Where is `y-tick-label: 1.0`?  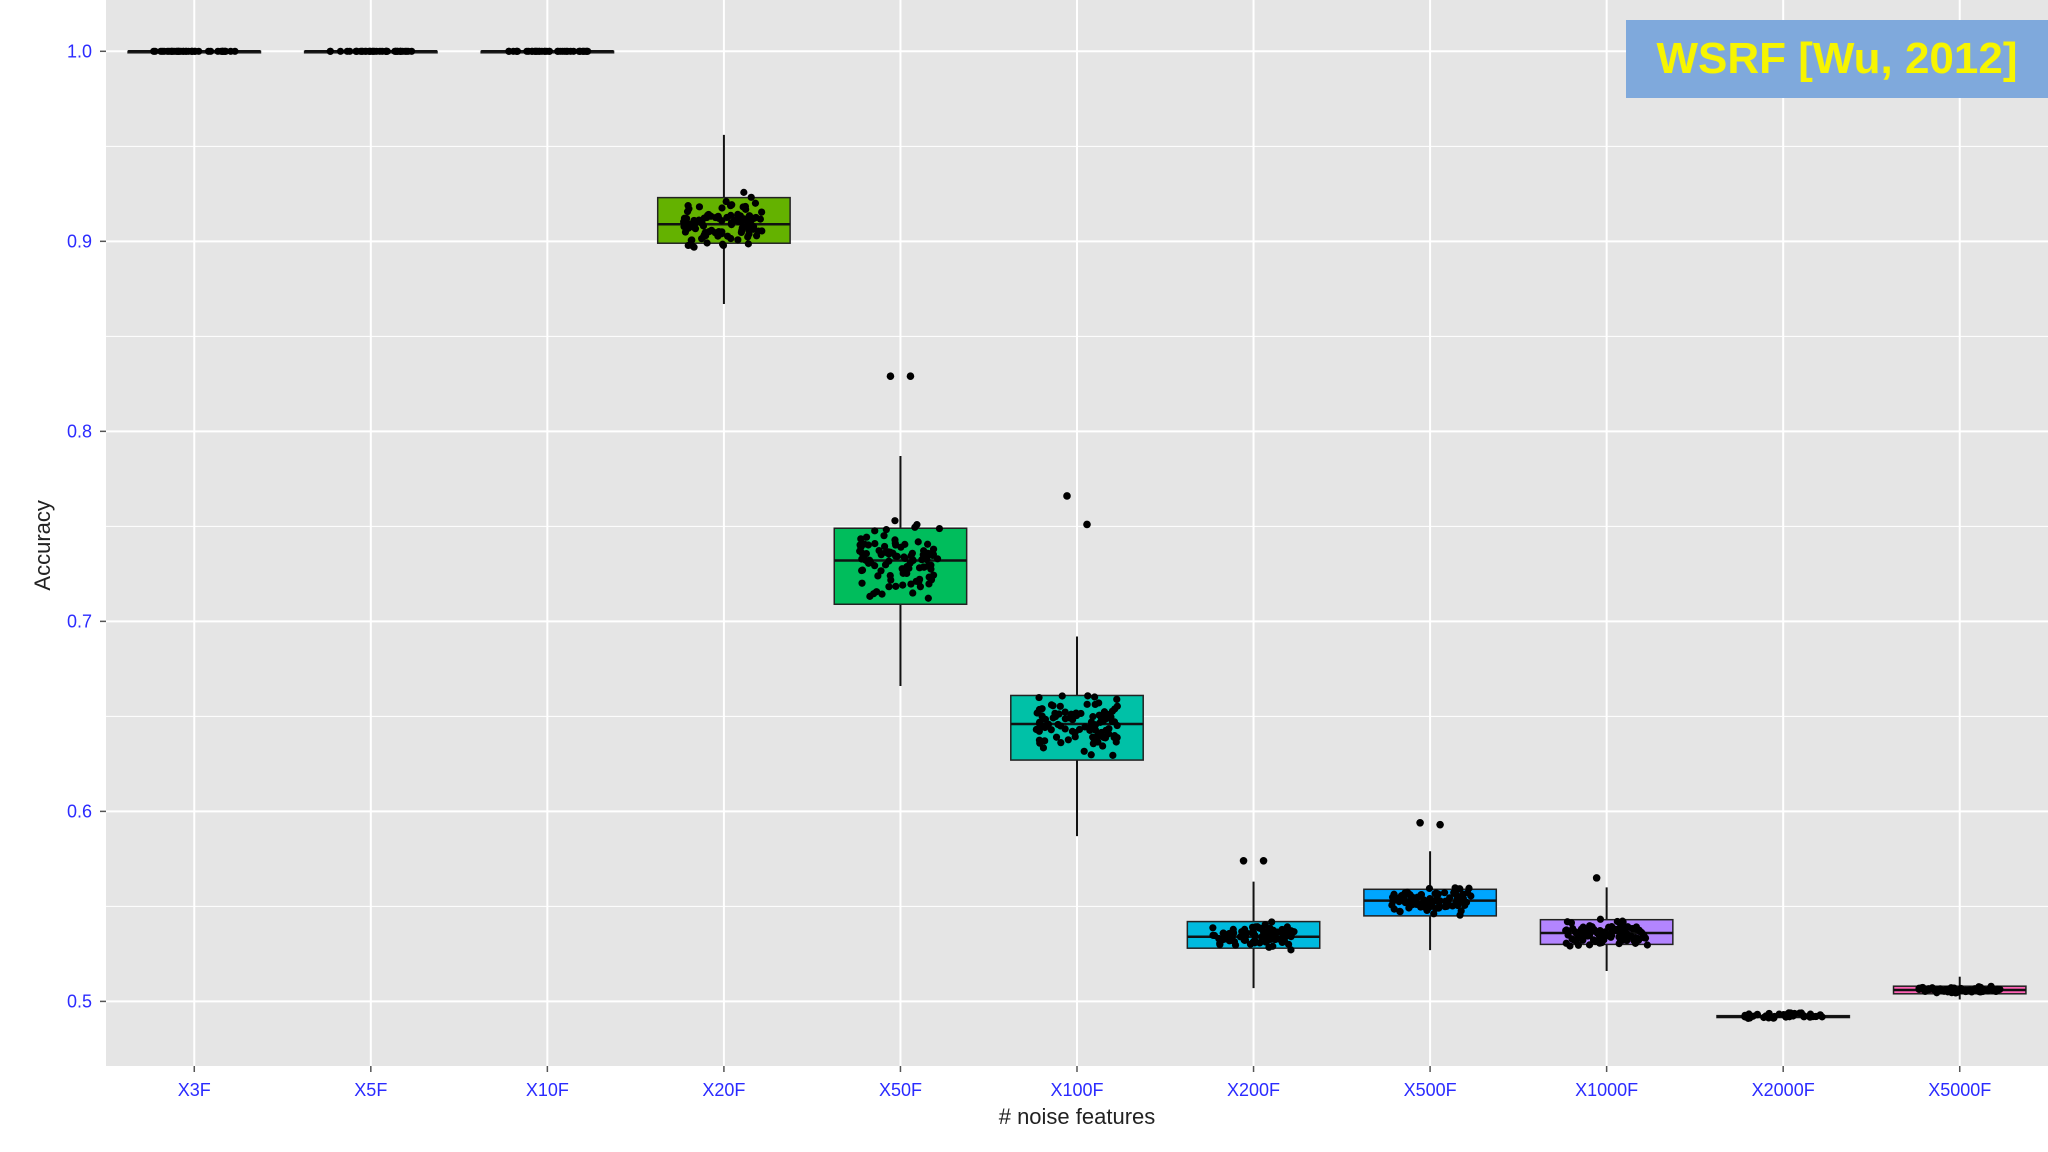 y-tick-label: 1.0 is located at coordinates (79, 51).